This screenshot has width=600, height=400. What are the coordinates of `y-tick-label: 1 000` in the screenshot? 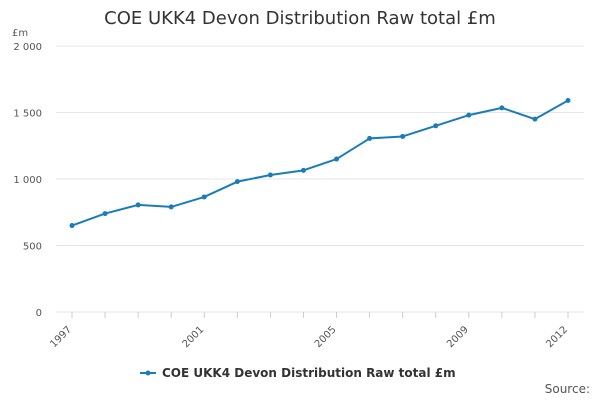 It's located at (27, 180).